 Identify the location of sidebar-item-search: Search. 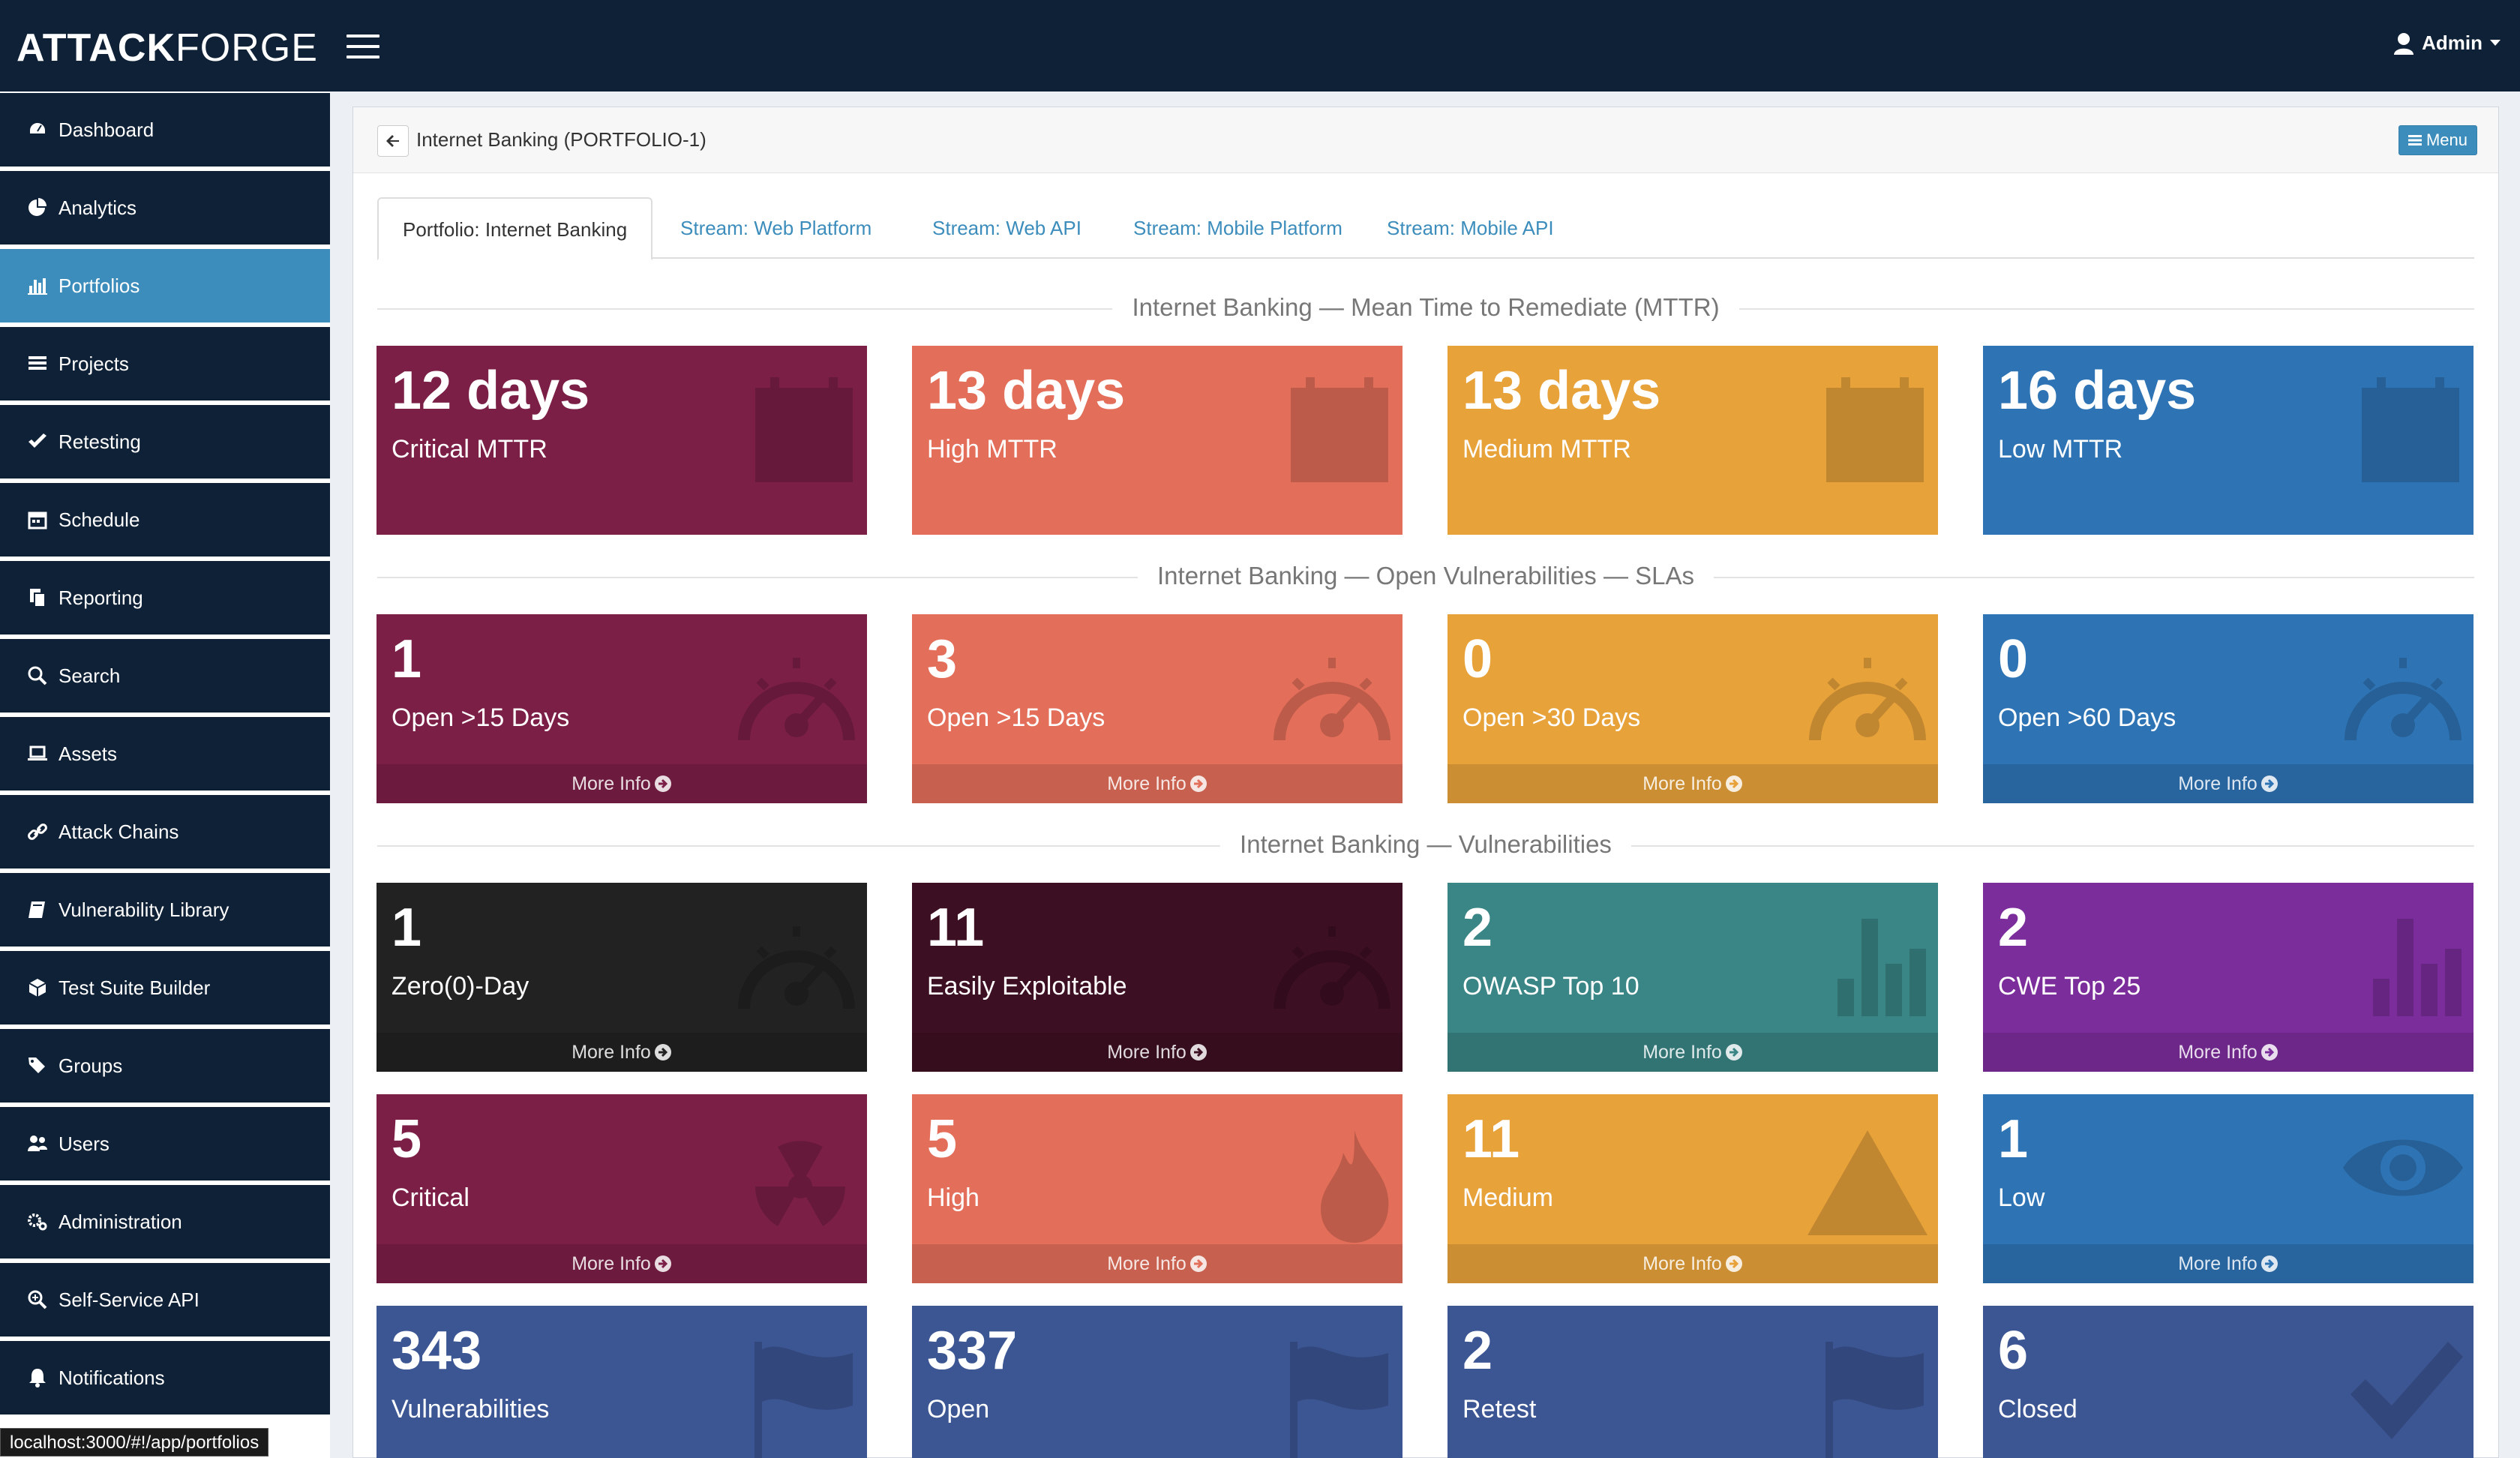
(165, 675).